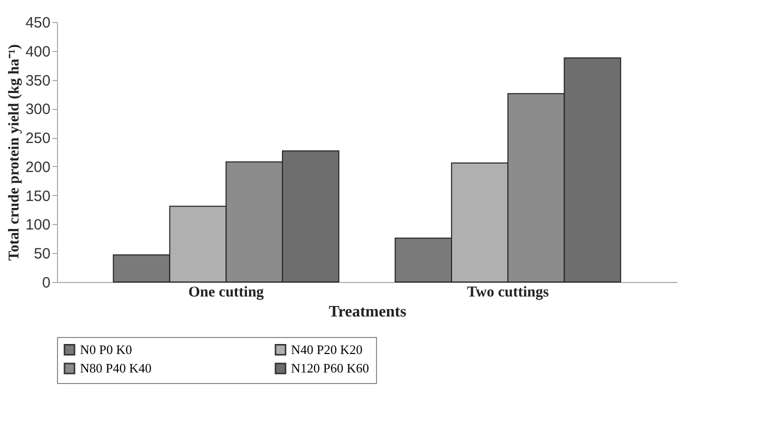 The image size is (758, 446). Describe the element at coordinates (330, 368) in the screenshot. I see `legend-label: N120 P60 K60` at that location.